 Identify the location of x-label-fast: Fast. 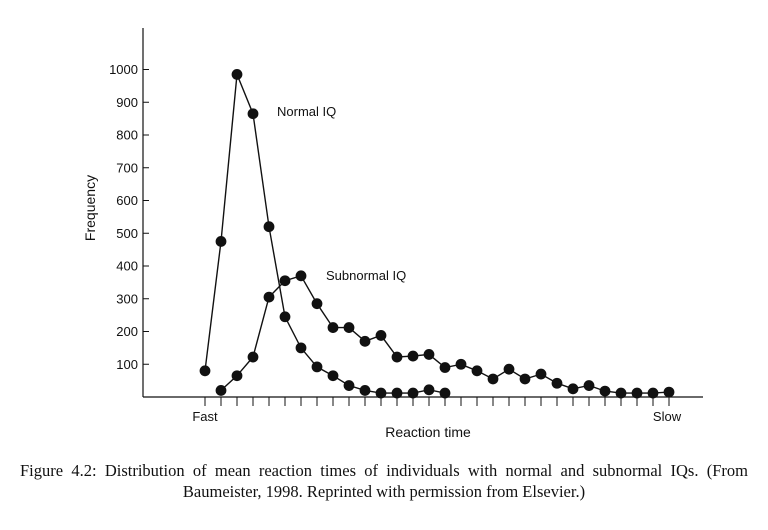
(205, 416).